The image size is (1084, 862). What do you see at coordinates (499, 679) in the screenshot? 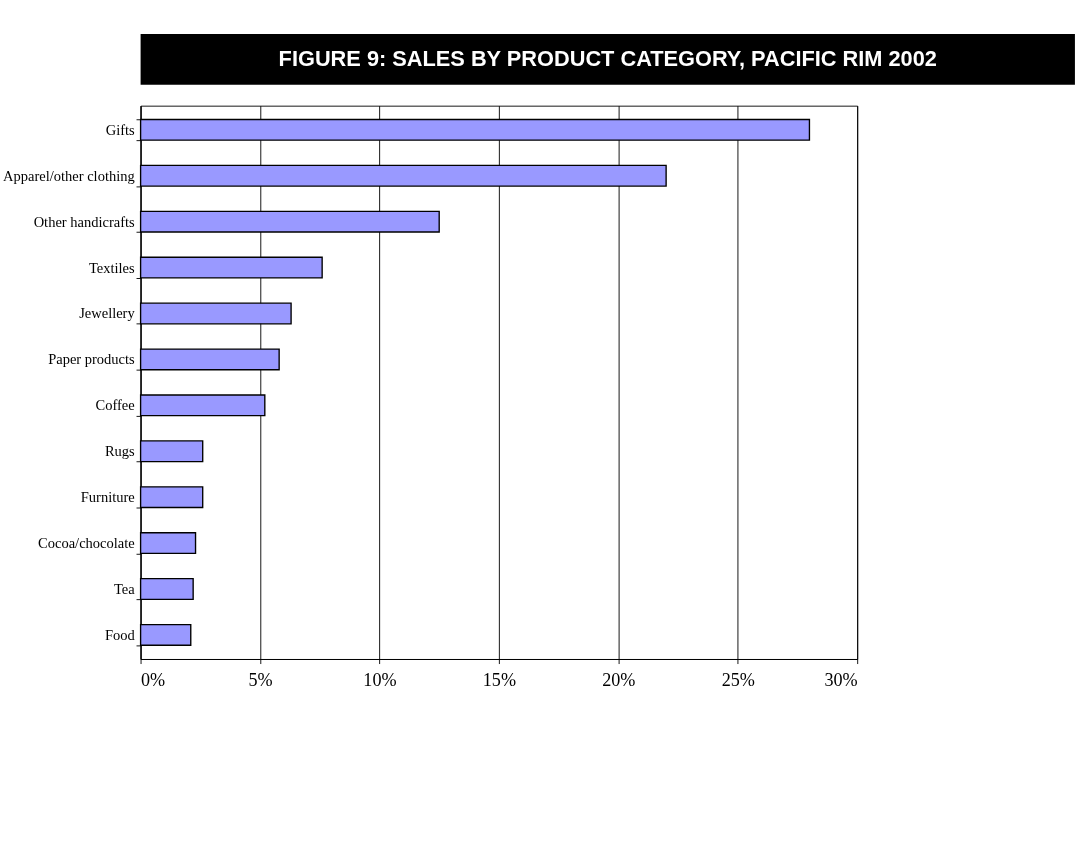
I see `x-tick-label: 15%` at bounding box center [499, 679].